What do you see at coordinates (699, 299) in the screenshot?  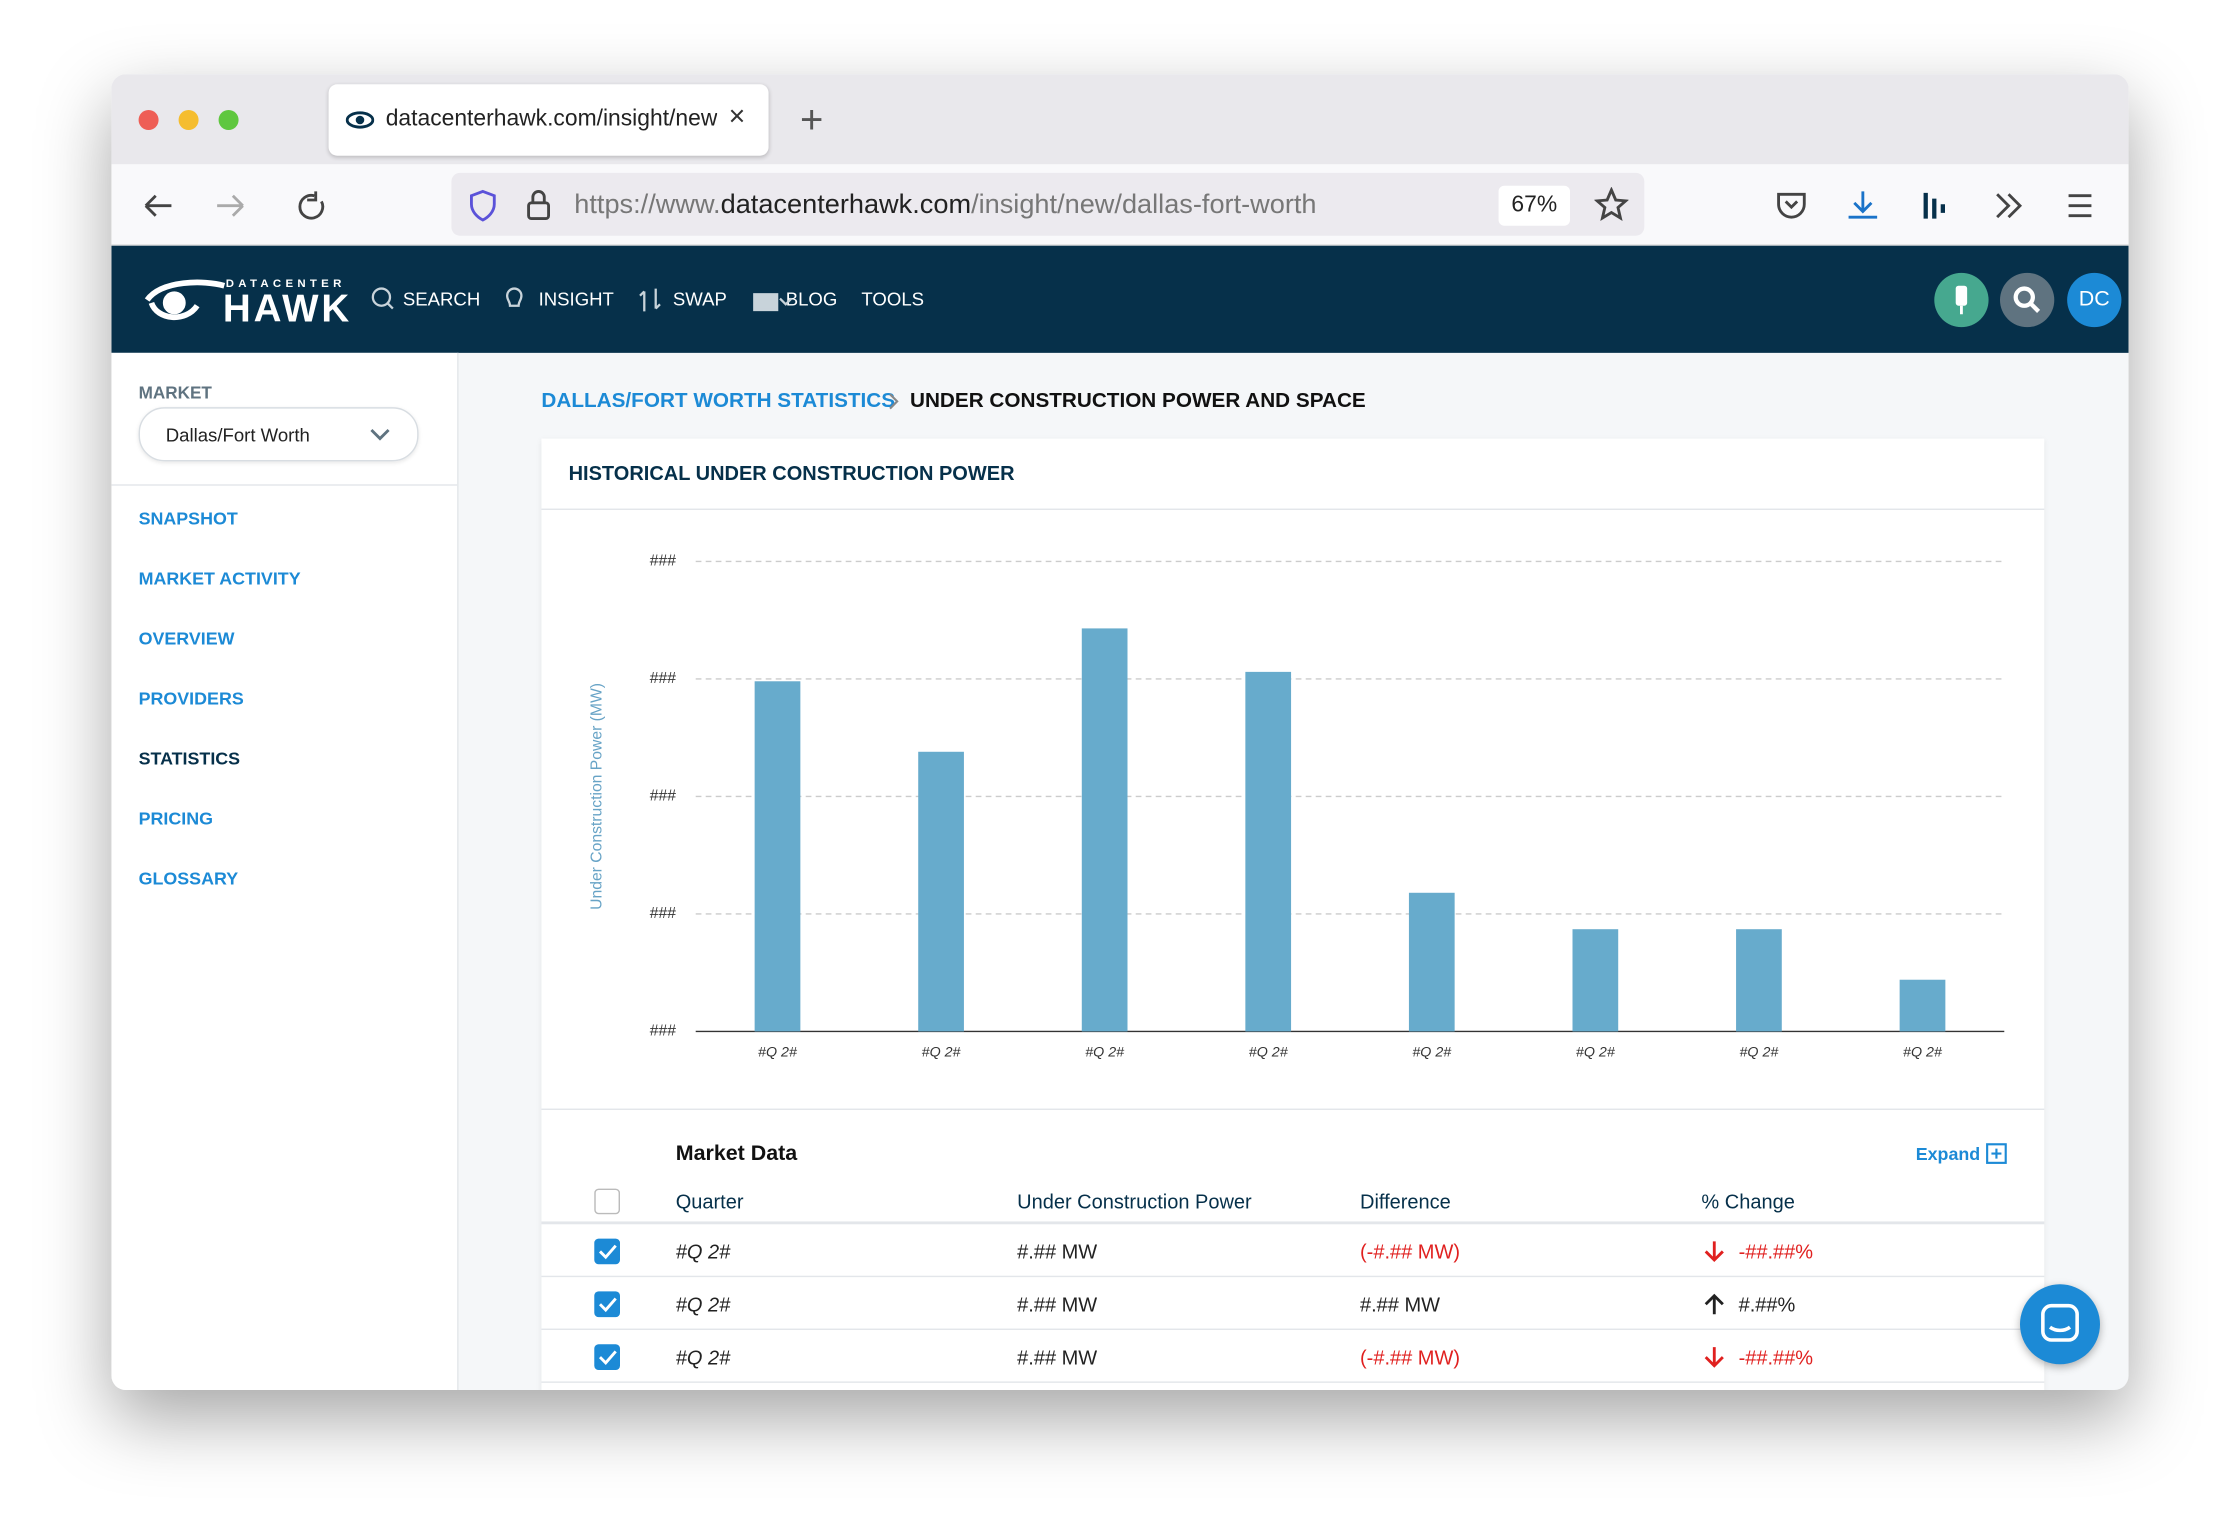 I see `nav-item: SWAP` at bounding box center [699, 299].